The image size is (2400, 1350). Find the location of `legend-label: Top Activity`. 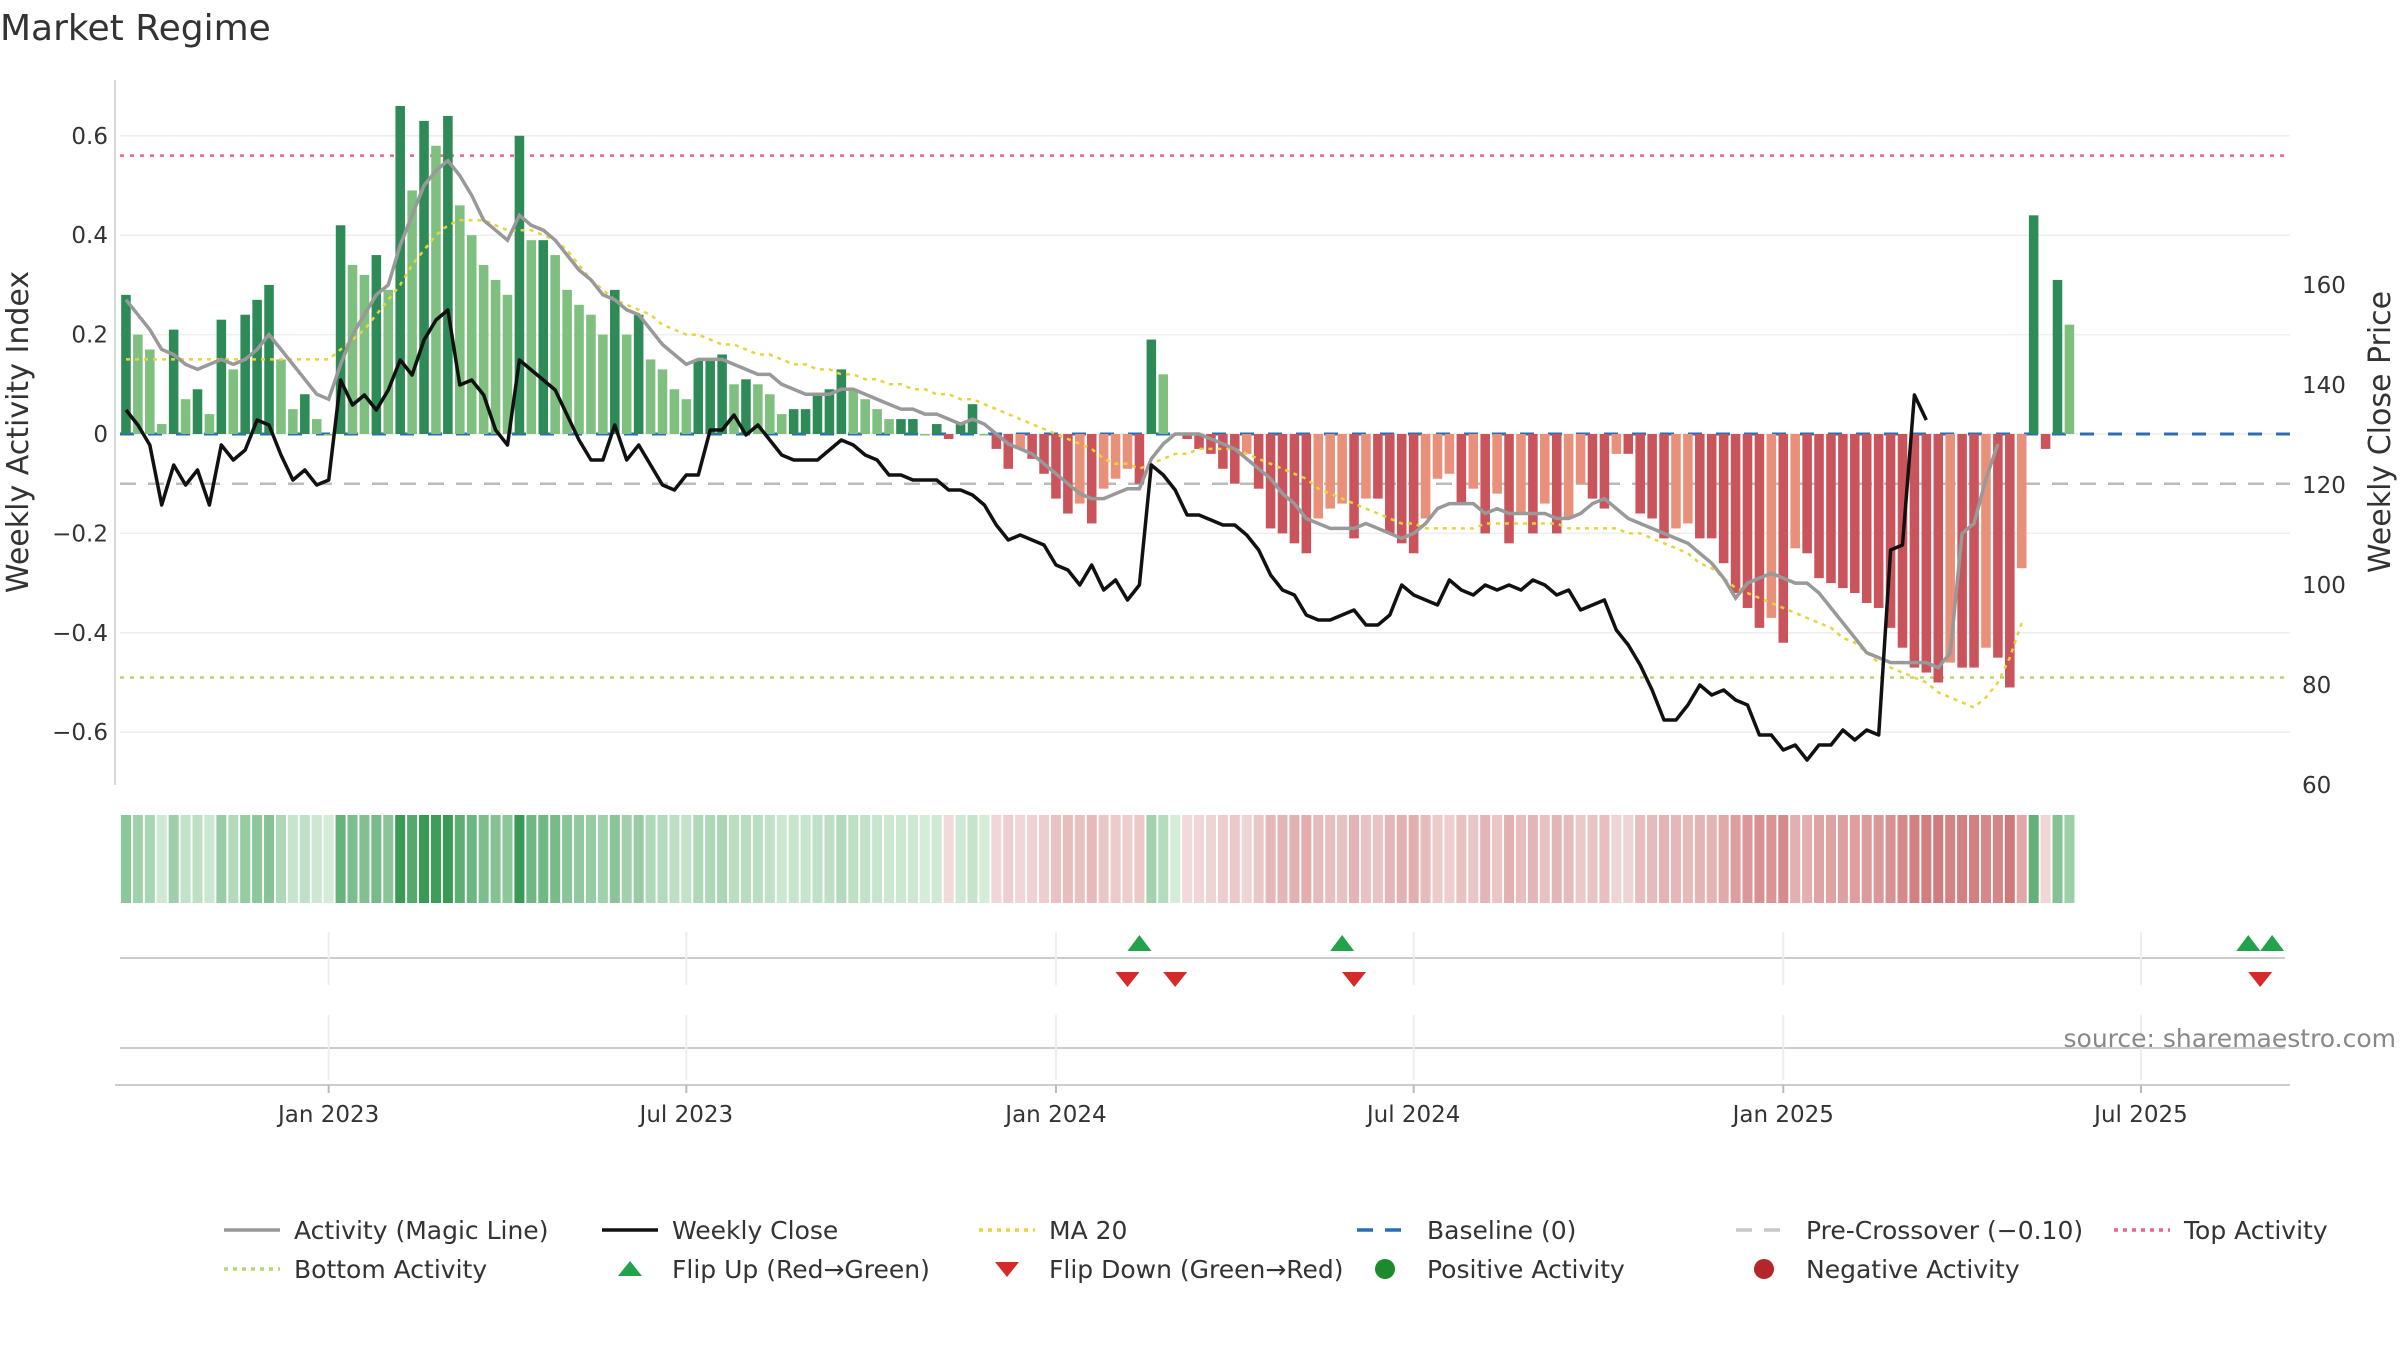

legend-label: Top Activity is located at coordinates (2256, 1230).